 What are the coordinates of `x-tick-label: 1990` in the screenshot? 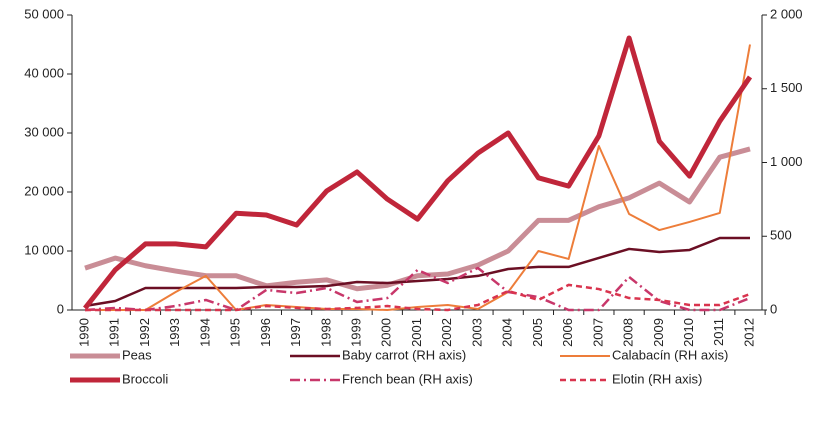 It's located at (83, 332).